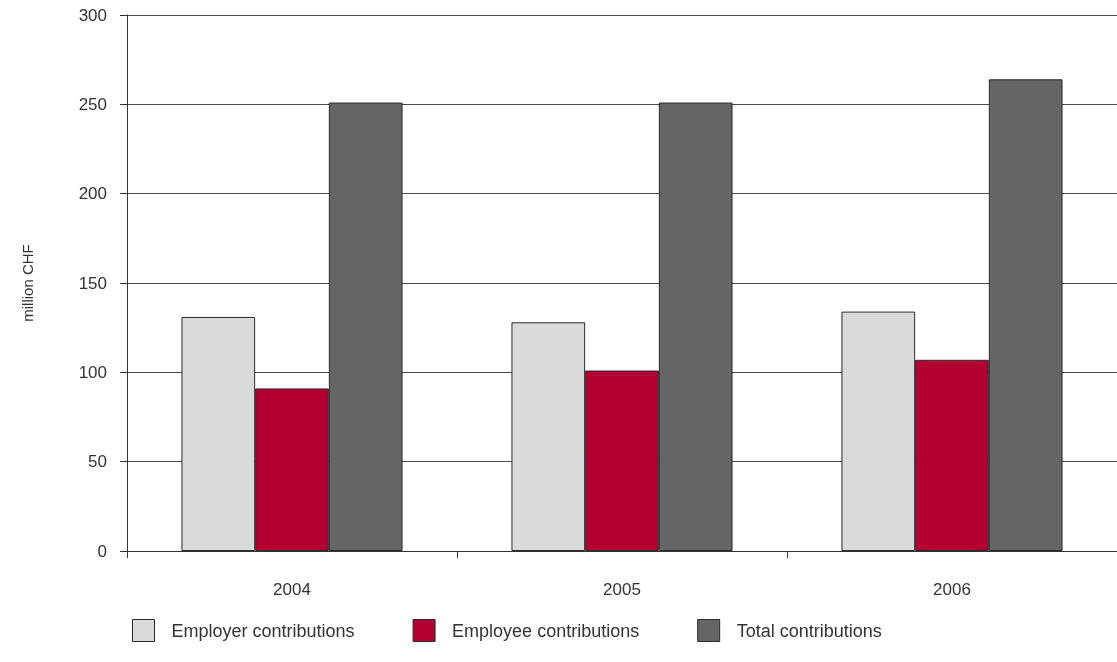 The height and width of the screenshot is (662, 1117). Describe the element at coordinates (546, 630) in the screenshot. I see `legend-label: Employee contributions` at that location.